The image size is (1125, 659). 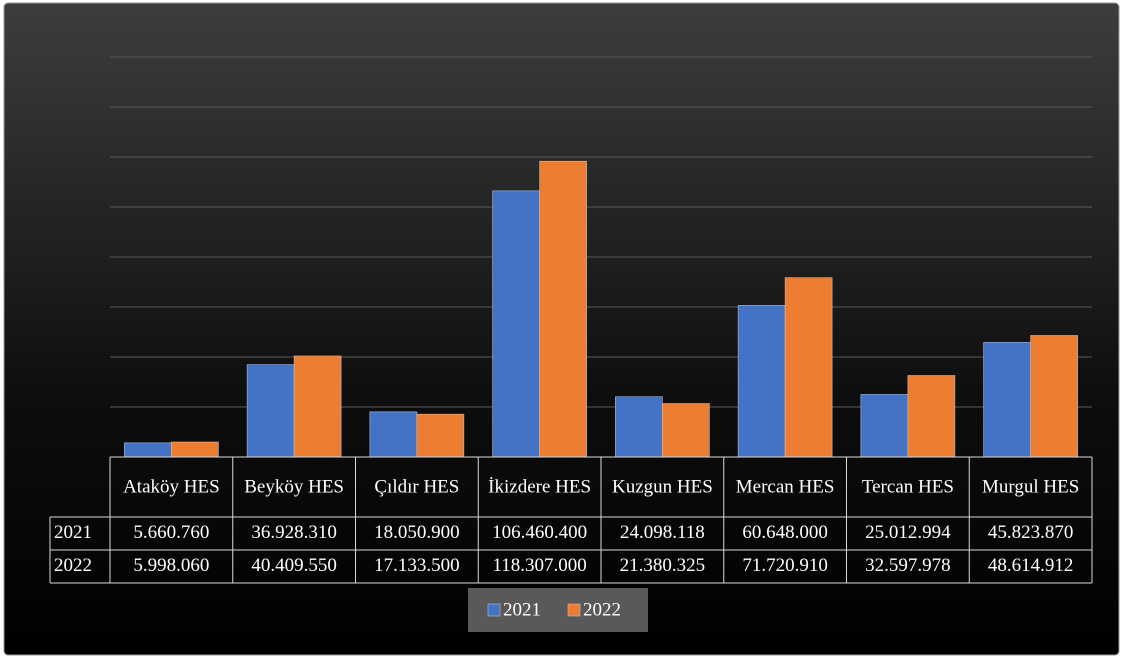 What do you see at coordinates (294, 486) in the screenshot?
I see `category-label: Beyköy HES` at bounding box center [294, 486].